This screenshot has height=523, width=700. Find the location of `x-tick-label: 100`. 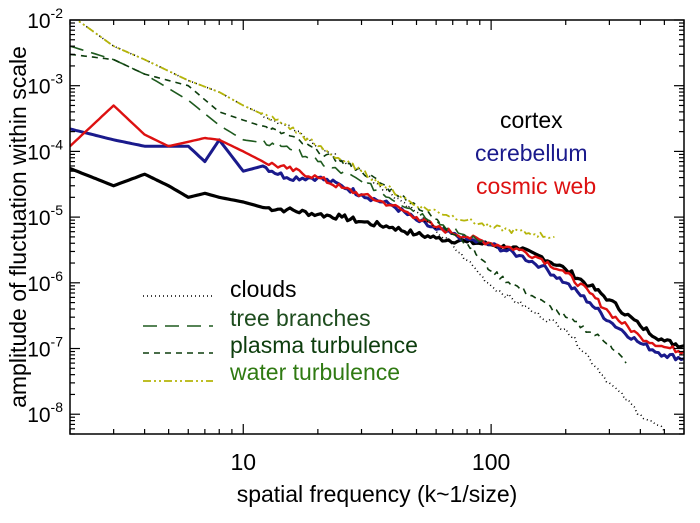

x-tick-label: 100 is located at coordinates (491, 462).